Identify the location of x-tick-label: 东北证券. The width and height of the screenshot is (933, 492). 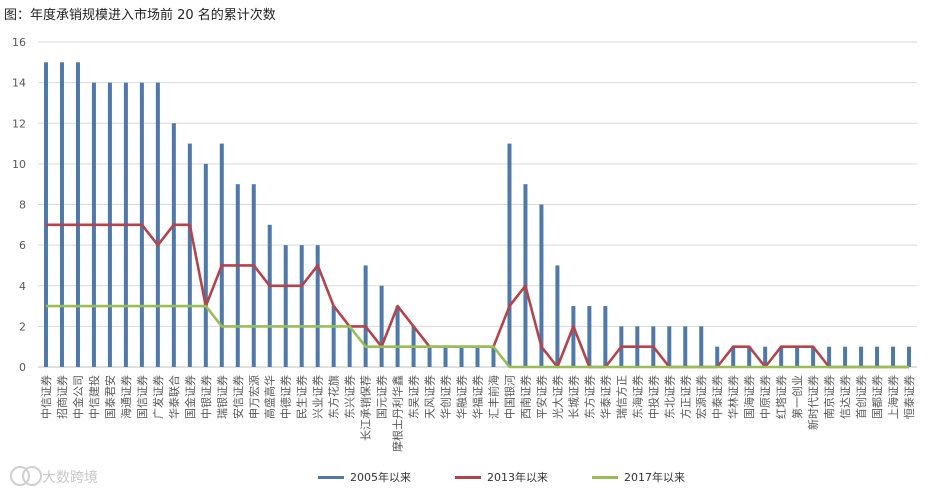
(669, 397).